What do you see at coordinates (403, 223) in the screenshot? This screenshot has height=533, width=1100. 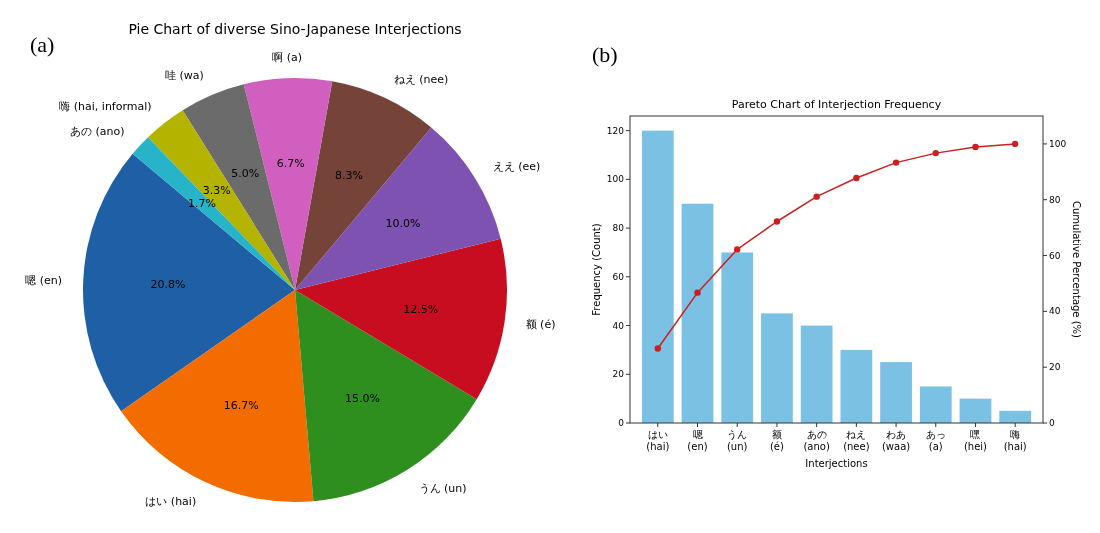 I see `data-label: 10.0%` at bounding box center [403, 223].